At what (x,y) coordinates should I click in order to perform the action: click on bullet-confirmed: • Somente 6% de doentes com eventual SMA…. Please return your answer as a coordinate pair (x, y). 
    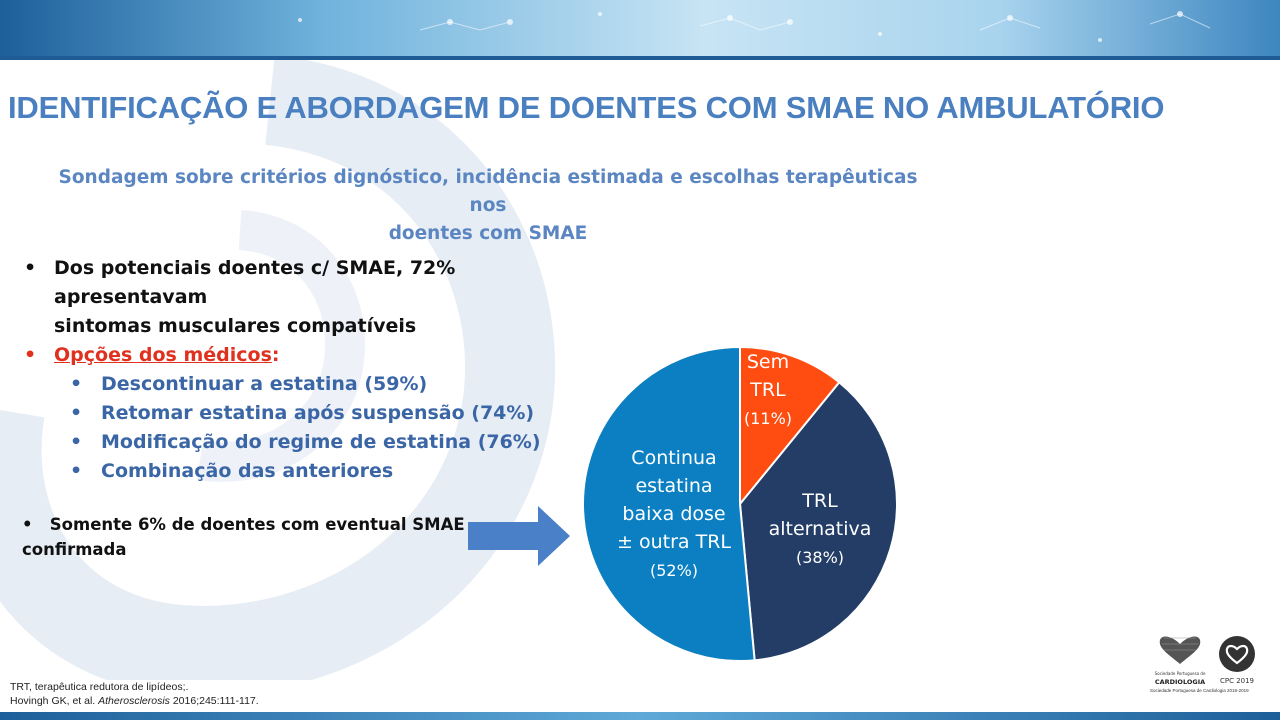
    Looking at the image, I should click on (252, 537).